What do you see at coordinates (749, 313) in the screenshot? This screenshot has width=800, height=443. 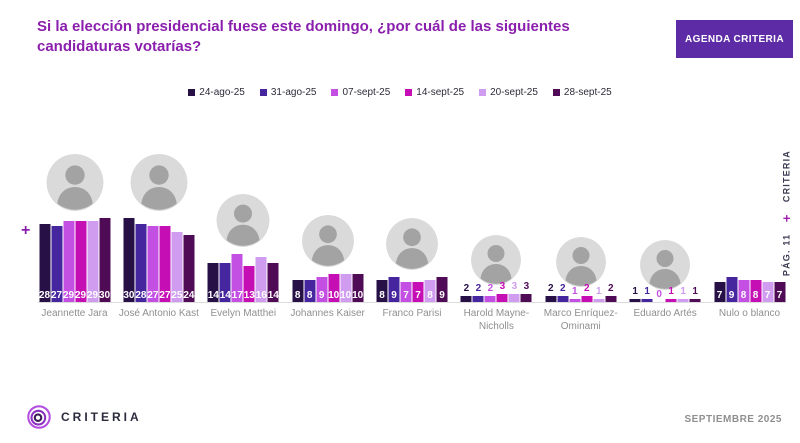 I see `candidate-name-label: Nulo o blanco` at bounding box center [749, 313].